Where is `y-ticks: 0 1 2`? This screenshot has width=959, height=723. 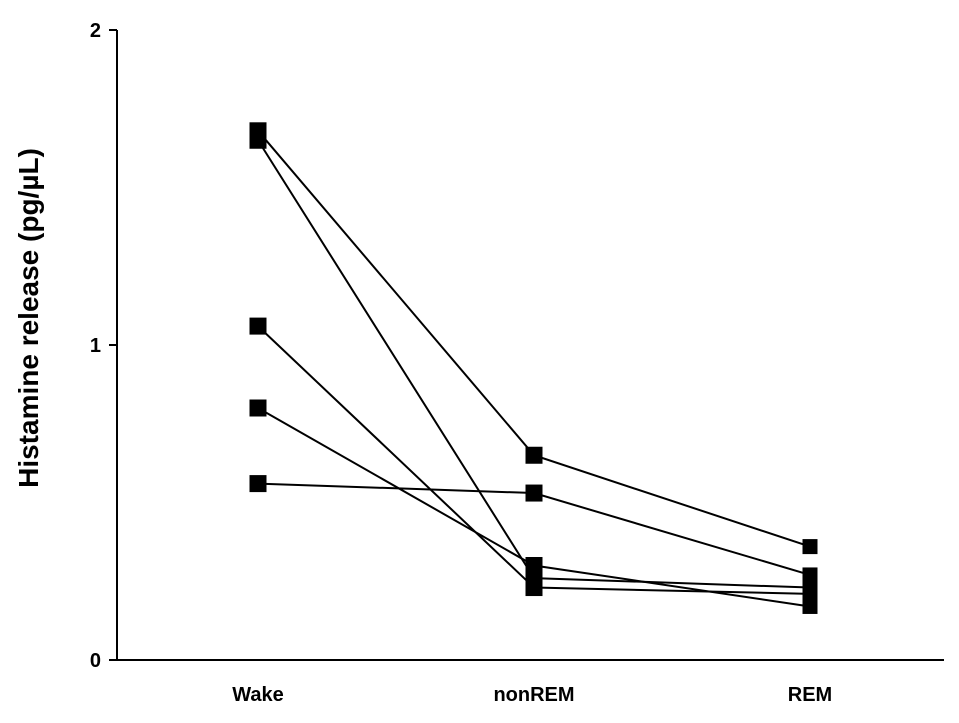
y-ticks: 0 1 2 is located at coordinates (103, 346).